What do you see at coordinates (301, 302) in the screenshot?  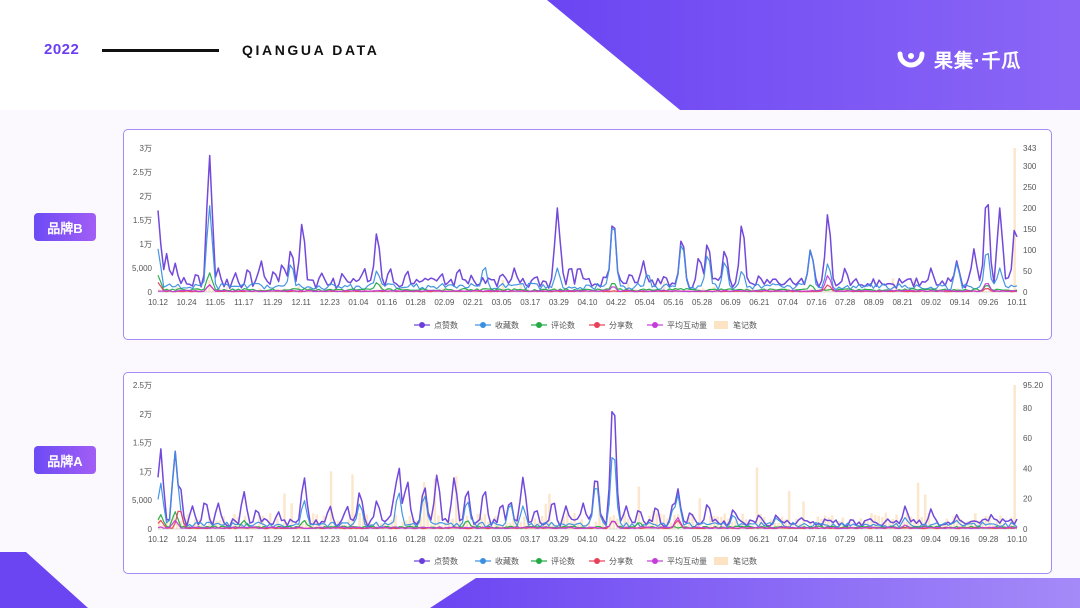 I see `x-tick-label: 12.11` at bounding box center [301, 302].